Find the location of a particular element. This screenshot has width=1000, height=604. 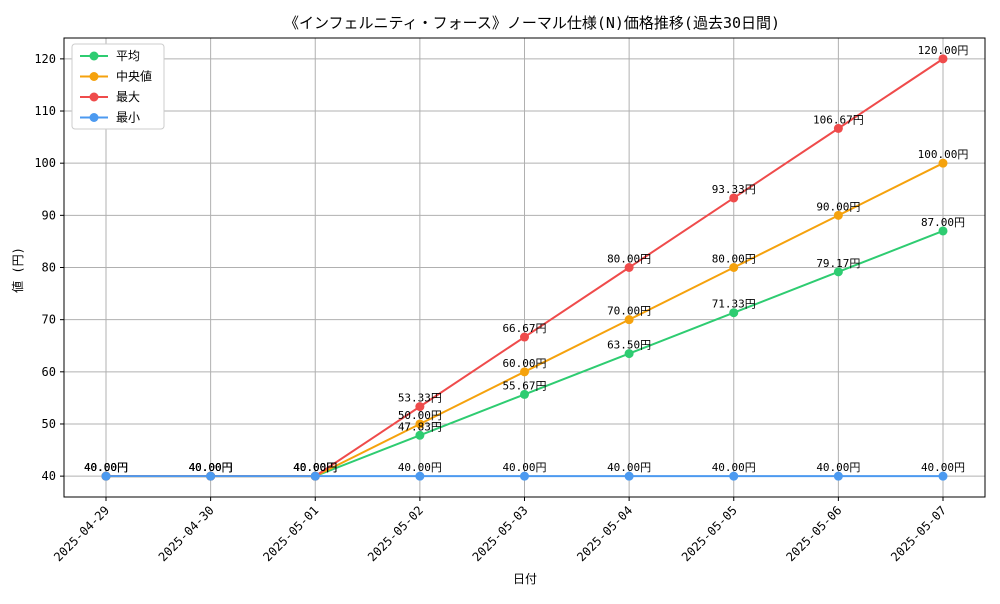

data-label: 47.83円 is located at coordinates (420, 426).